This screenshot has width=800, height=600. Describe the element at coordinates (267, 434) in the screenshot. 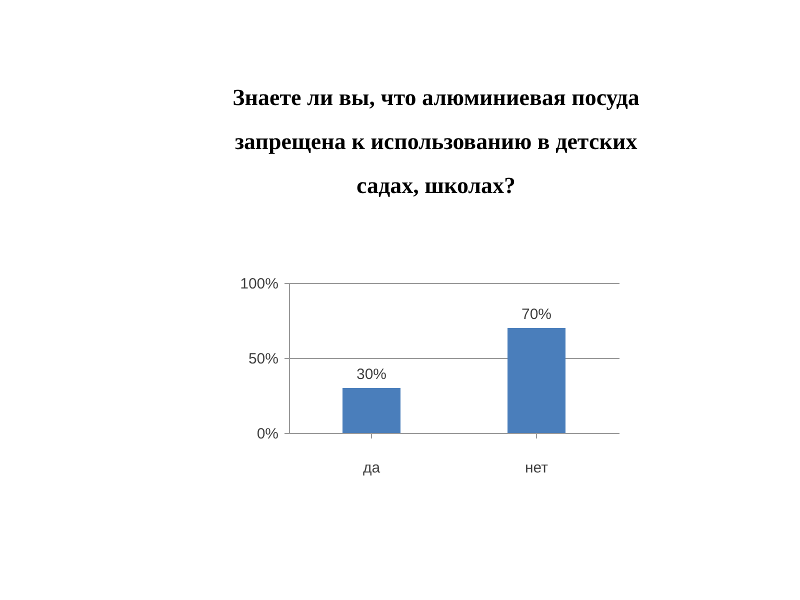

I see `y-tick-label: 0%` at that location.